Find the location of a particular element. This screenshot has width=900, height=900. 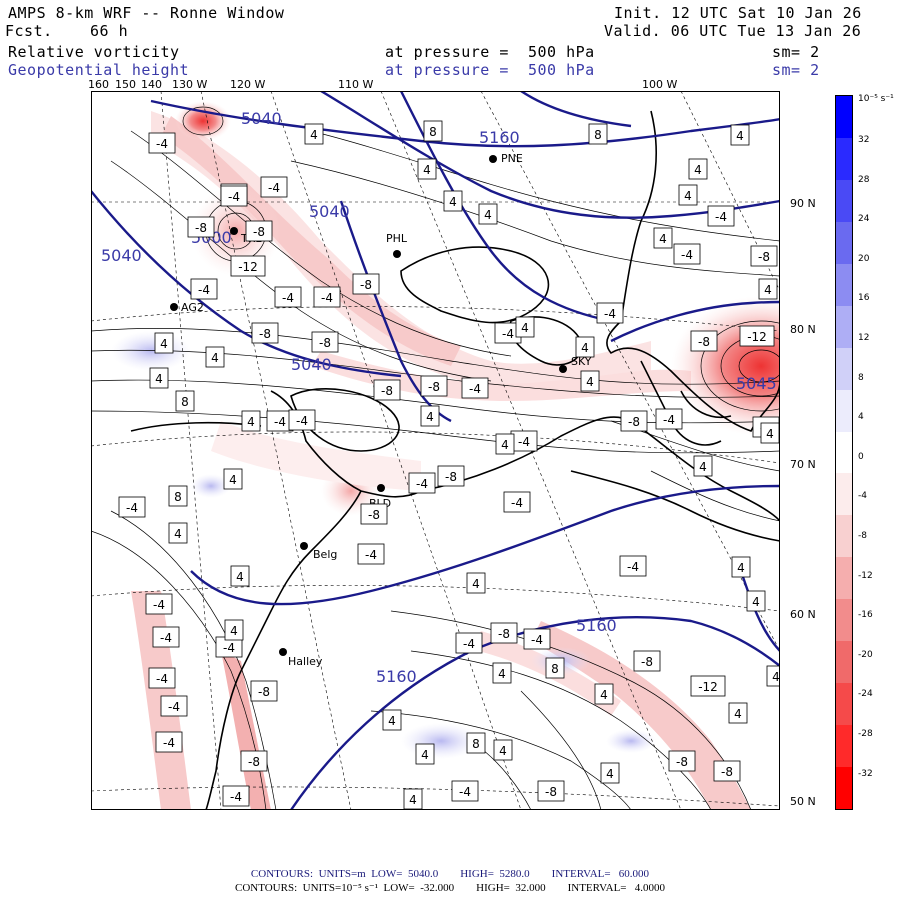

svg-text: -12 is located at coordinates (708, 687).